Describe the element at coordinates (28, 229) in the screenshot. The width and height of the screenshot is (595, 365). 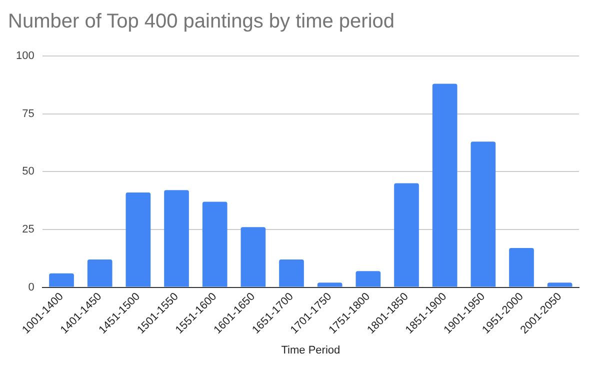
I see `y-tick-label: 25` at that location.